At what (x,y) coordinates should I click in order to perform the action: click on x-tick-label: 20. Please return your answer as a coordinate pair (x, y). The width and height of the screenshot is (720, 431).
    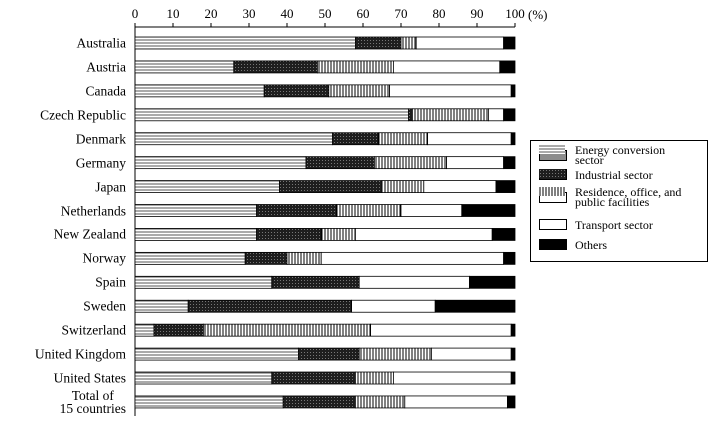
    Looking at the image, I should click on (211, 13).